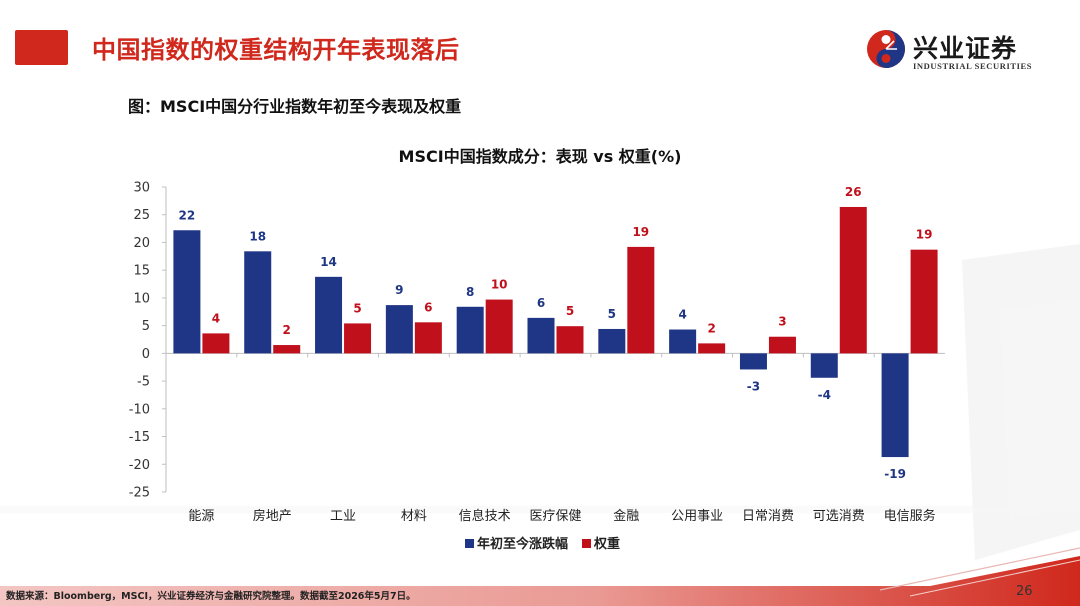  Describe the element at coordinates (965, 48) in the screenshot. I see `brand-name-cn: 兴业证券` at that location.